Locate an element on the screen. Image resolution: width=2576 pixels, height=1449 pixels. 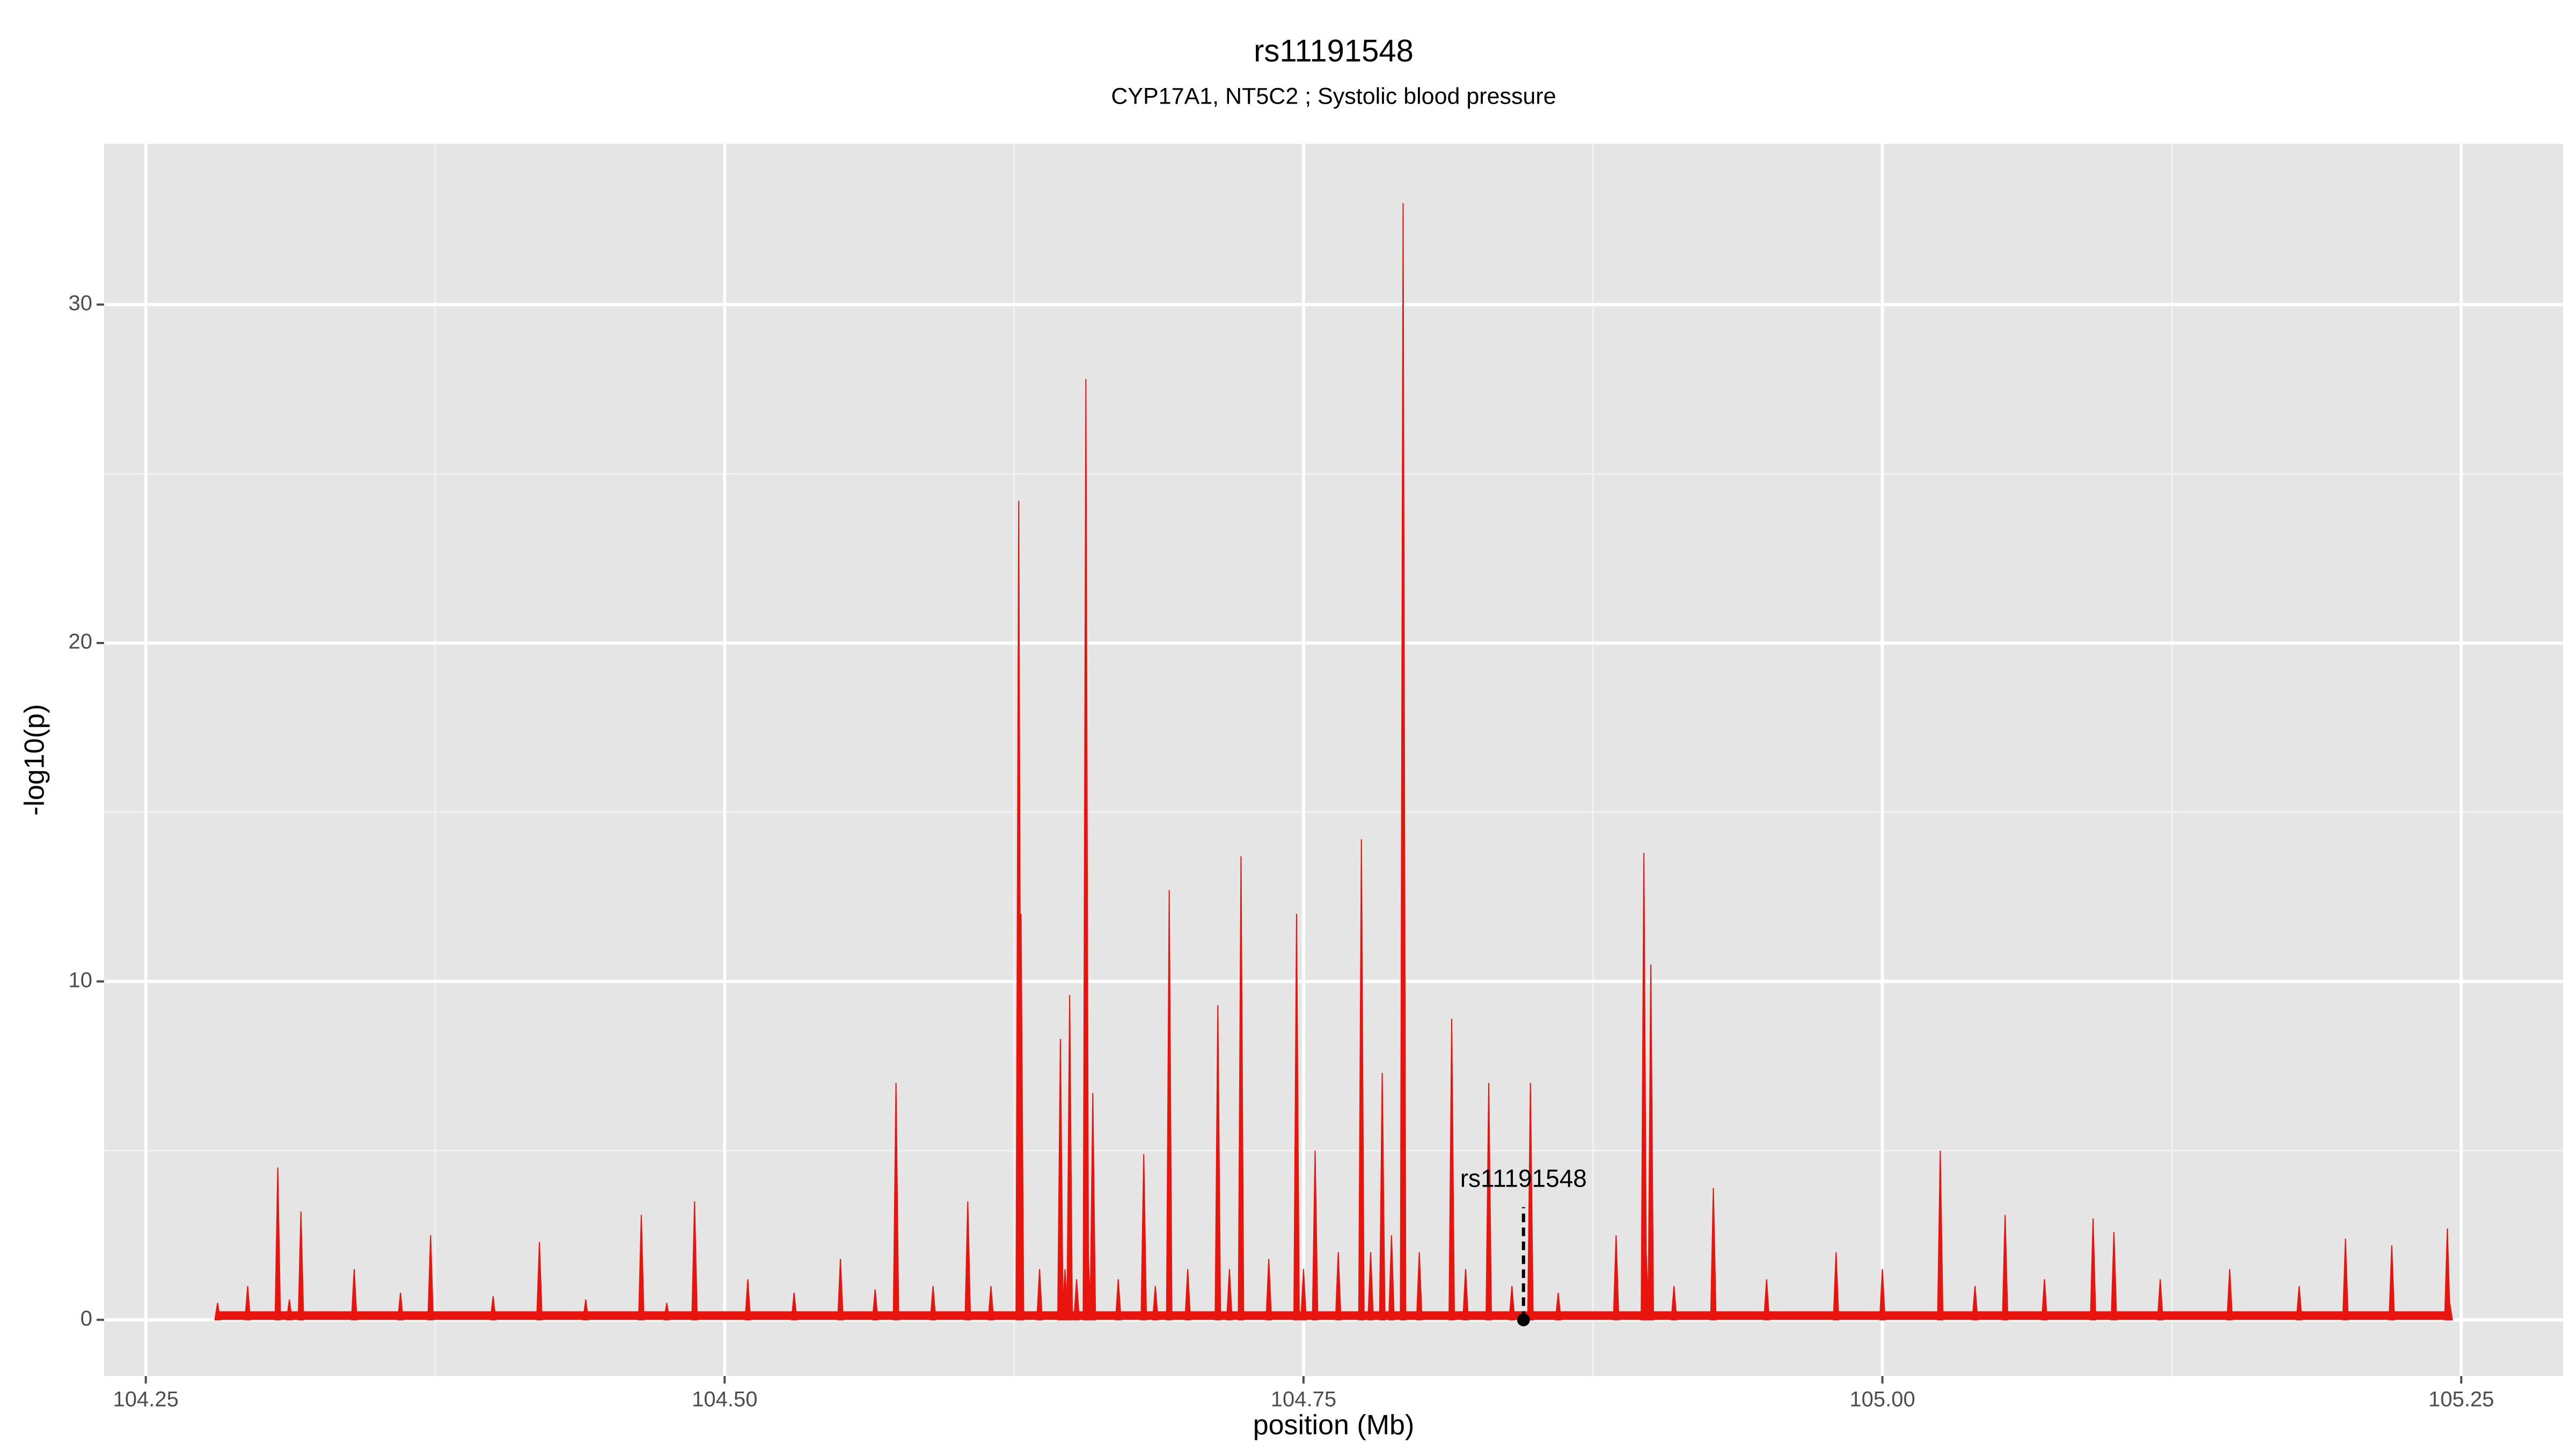
annotation-point is located at coordinates (1523, 1320).